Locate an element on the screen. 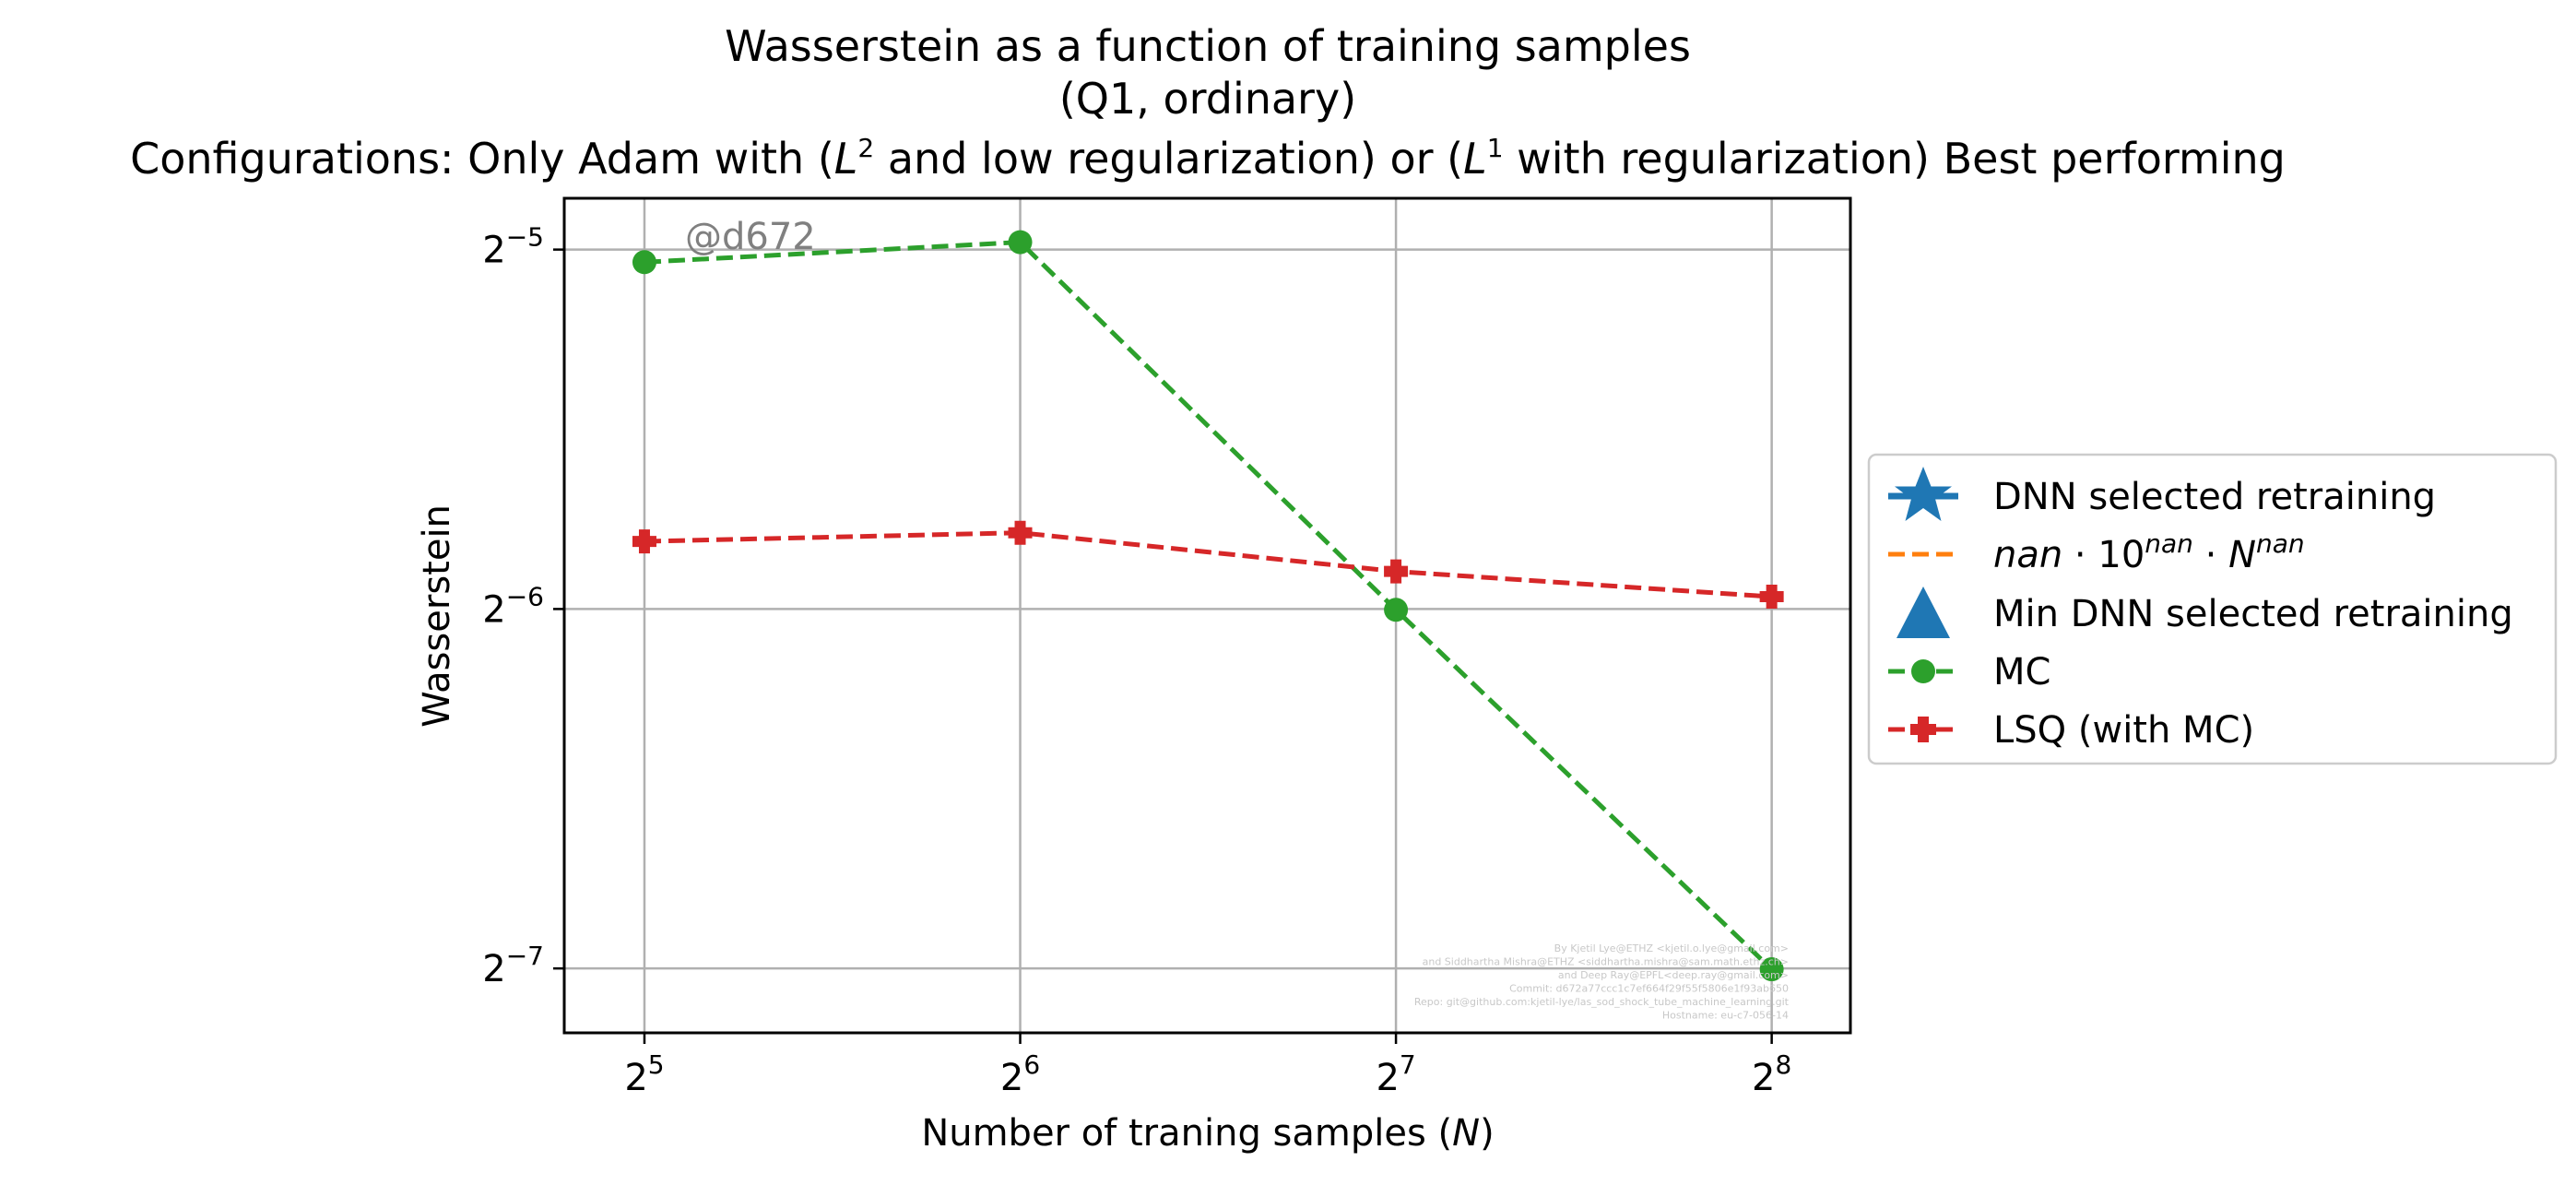  y-tick-label: 2−6 is located at coordinates (513, 606).